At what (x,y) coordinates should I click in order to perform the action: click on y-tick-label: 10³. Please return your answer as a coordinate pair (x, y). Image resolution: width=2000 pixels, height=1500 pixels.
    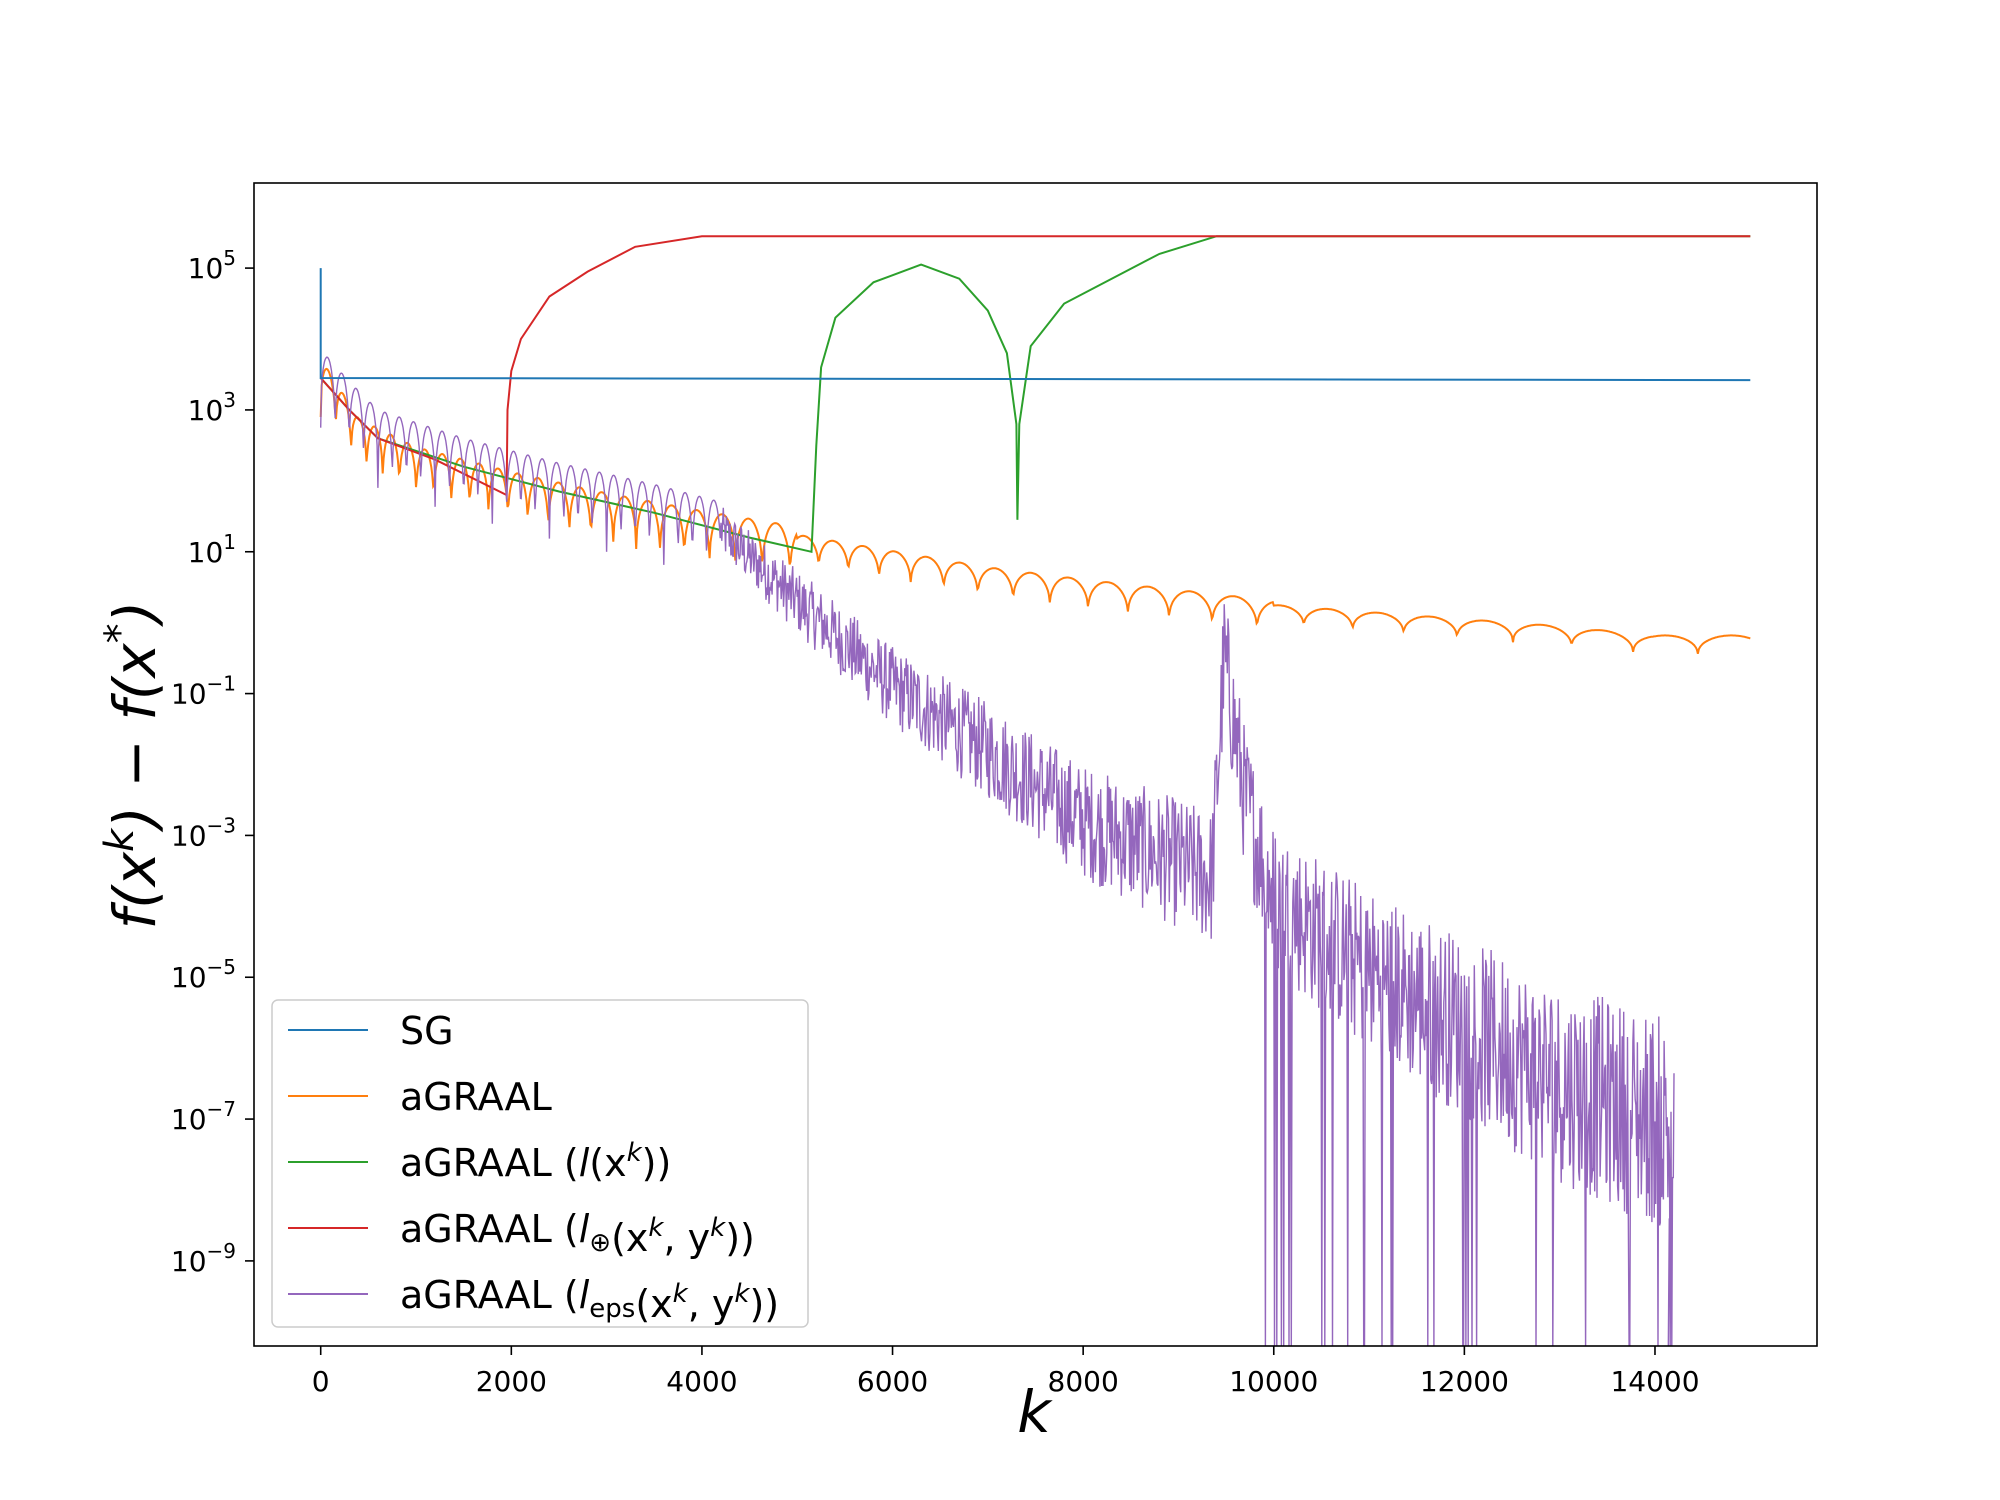
    Looking at the image, I should click on (212, 407).